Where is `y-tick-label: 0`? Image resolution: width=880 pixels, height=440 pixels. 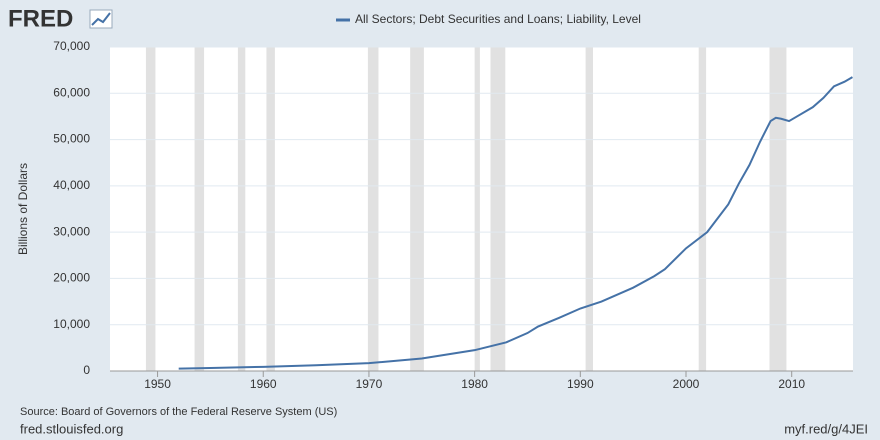 y-tick-label: 0 is located at coordinates (86, 370).